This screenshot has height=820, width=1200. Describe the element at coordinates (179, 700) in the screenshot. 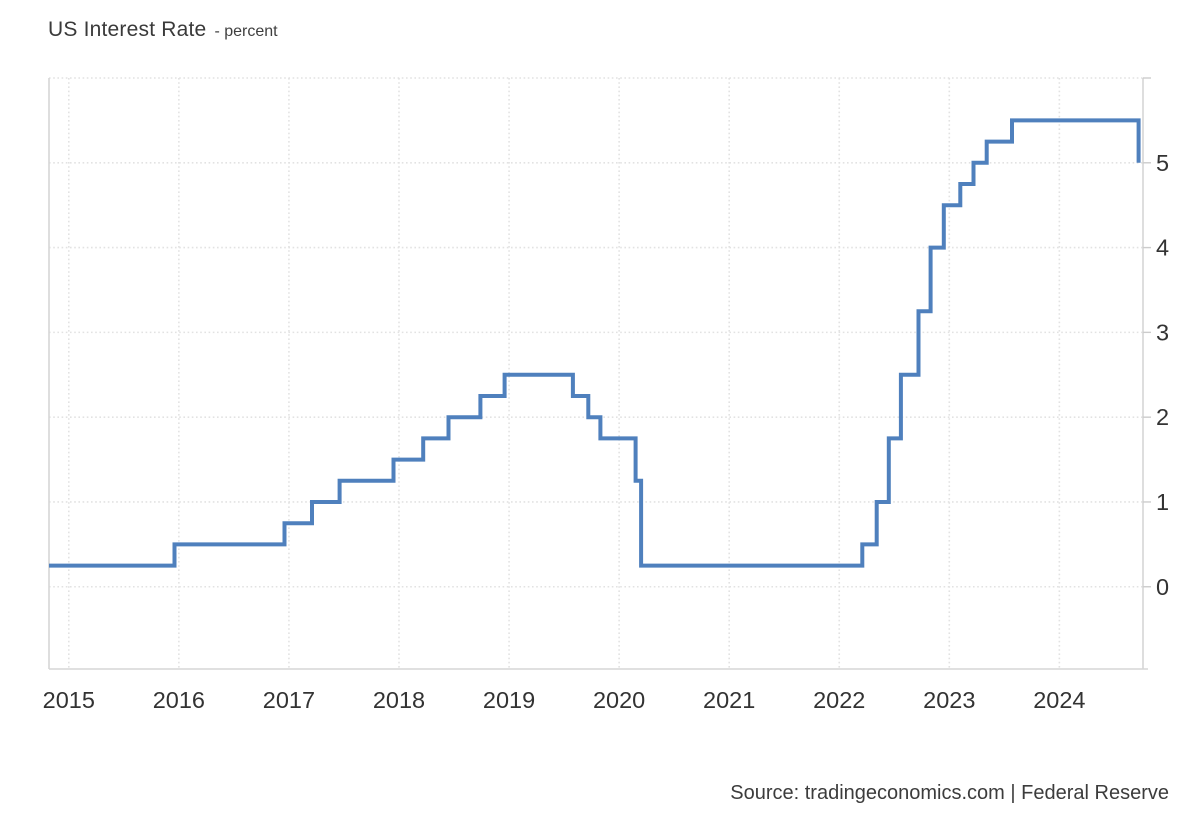

I see `svg-text: 2016` at that location.